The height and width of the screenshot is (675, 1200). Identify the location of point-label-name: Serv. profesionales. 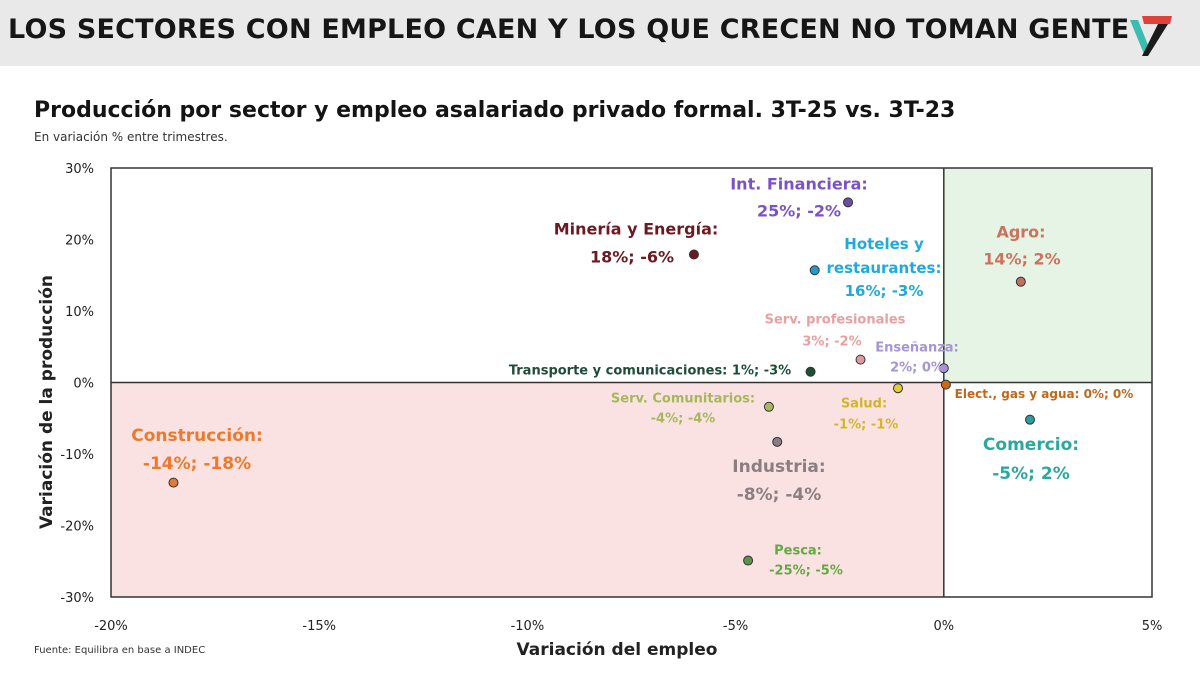
(835, 320).